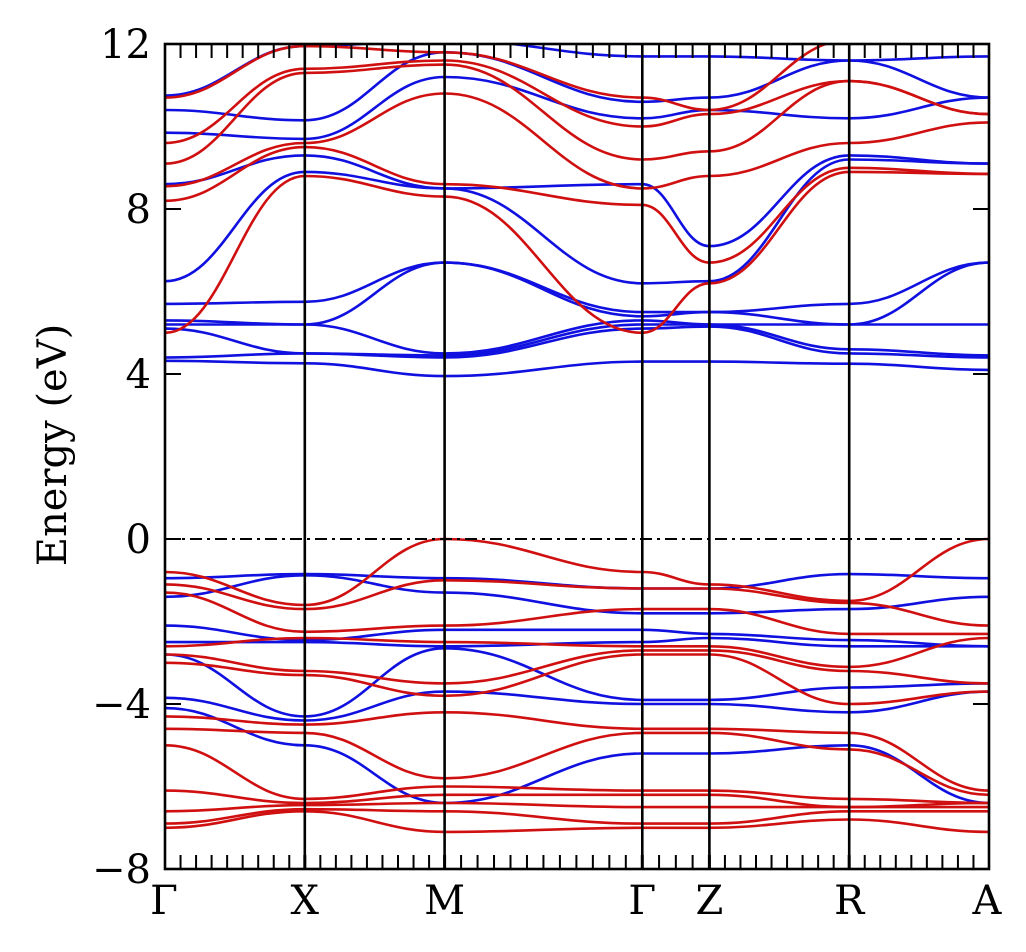 The width and height of the screenshot is (1026, 952). What do you see at coordinates (125, 45) in the screenshot?
I see `y-tick-label: 12` at bounding box center [125, 45].